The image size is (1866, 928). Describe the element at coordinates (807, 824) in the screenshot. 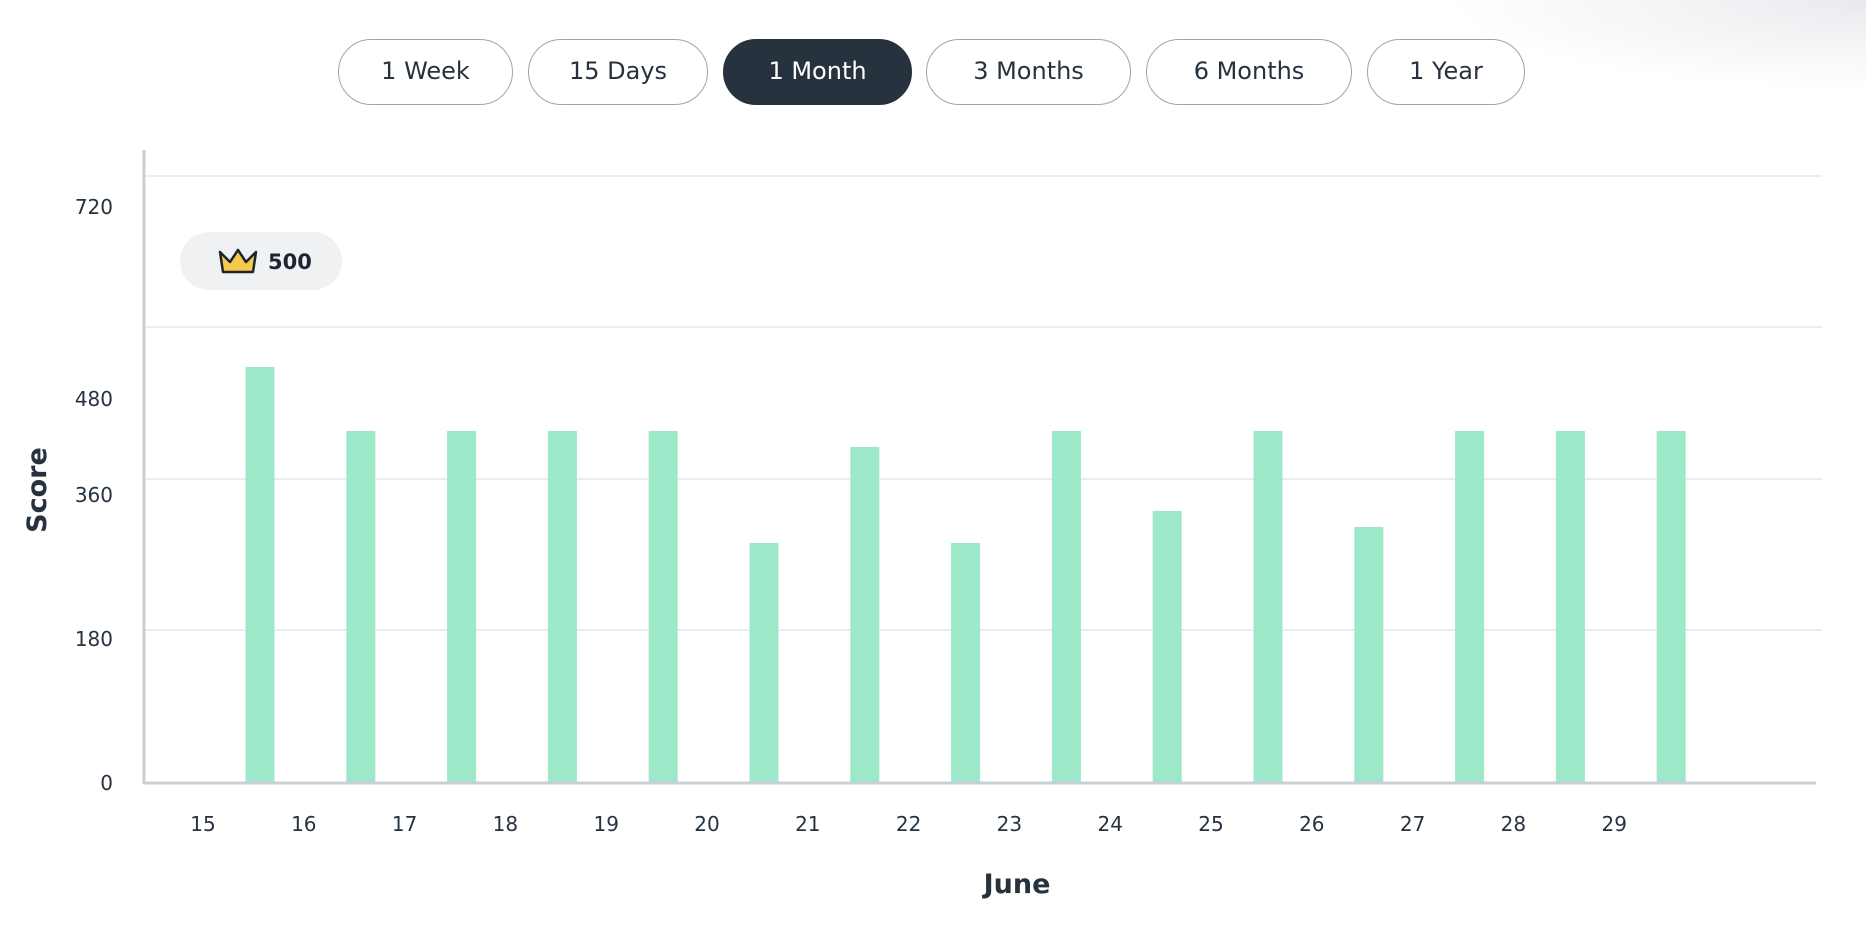

I see `x-tick-label: 21` at that location.